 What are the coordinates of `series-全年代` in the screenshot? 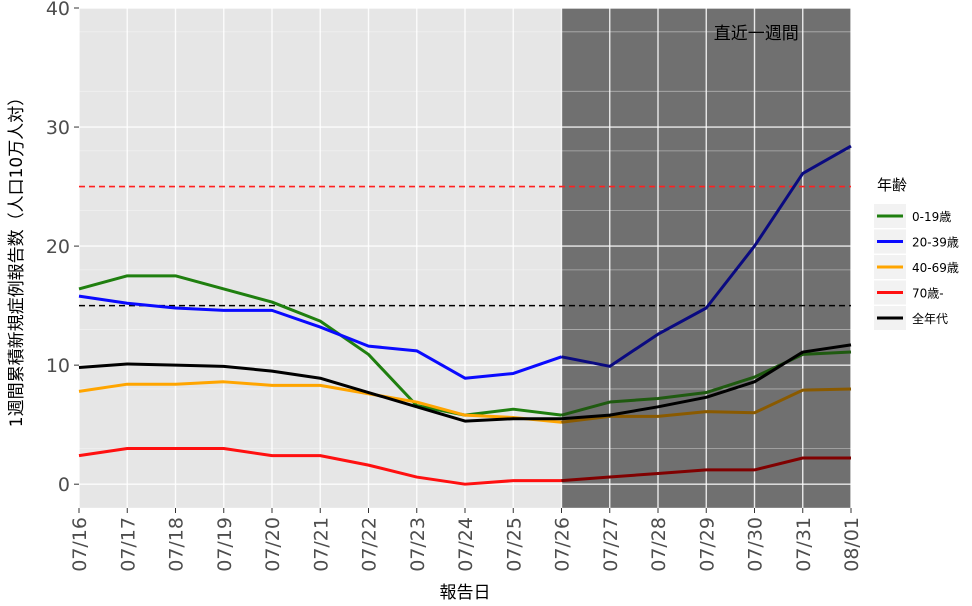 It's located at (465, 383).